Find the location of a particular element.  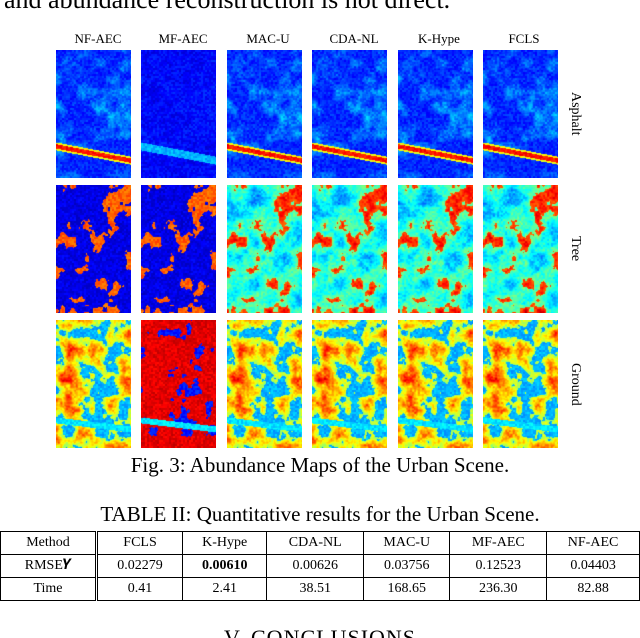

table-header-cell: FCLS is located at coordinates (139, 543).